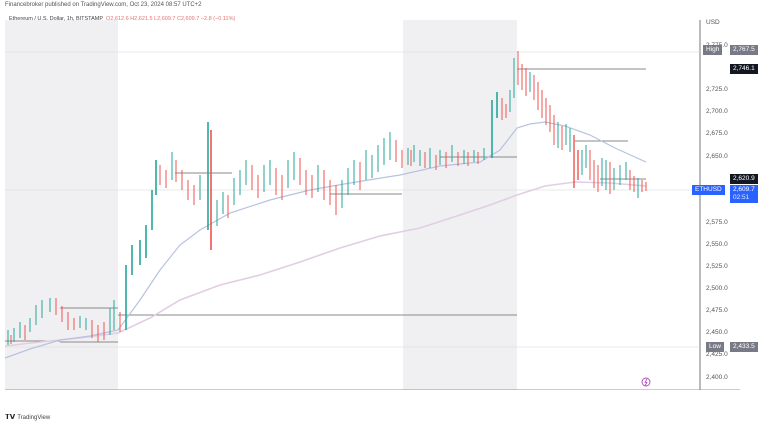  I want to click on price-tick: 2,675.0, so click(717, 133).